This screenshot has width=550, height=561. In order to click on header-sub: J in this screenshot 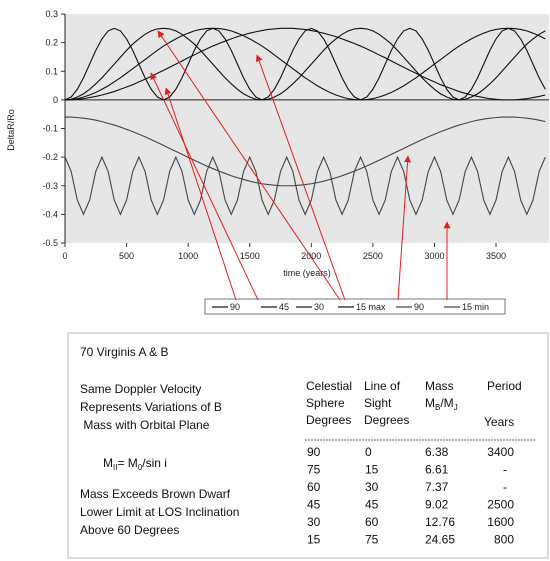, I will do `click(456, 407)`.